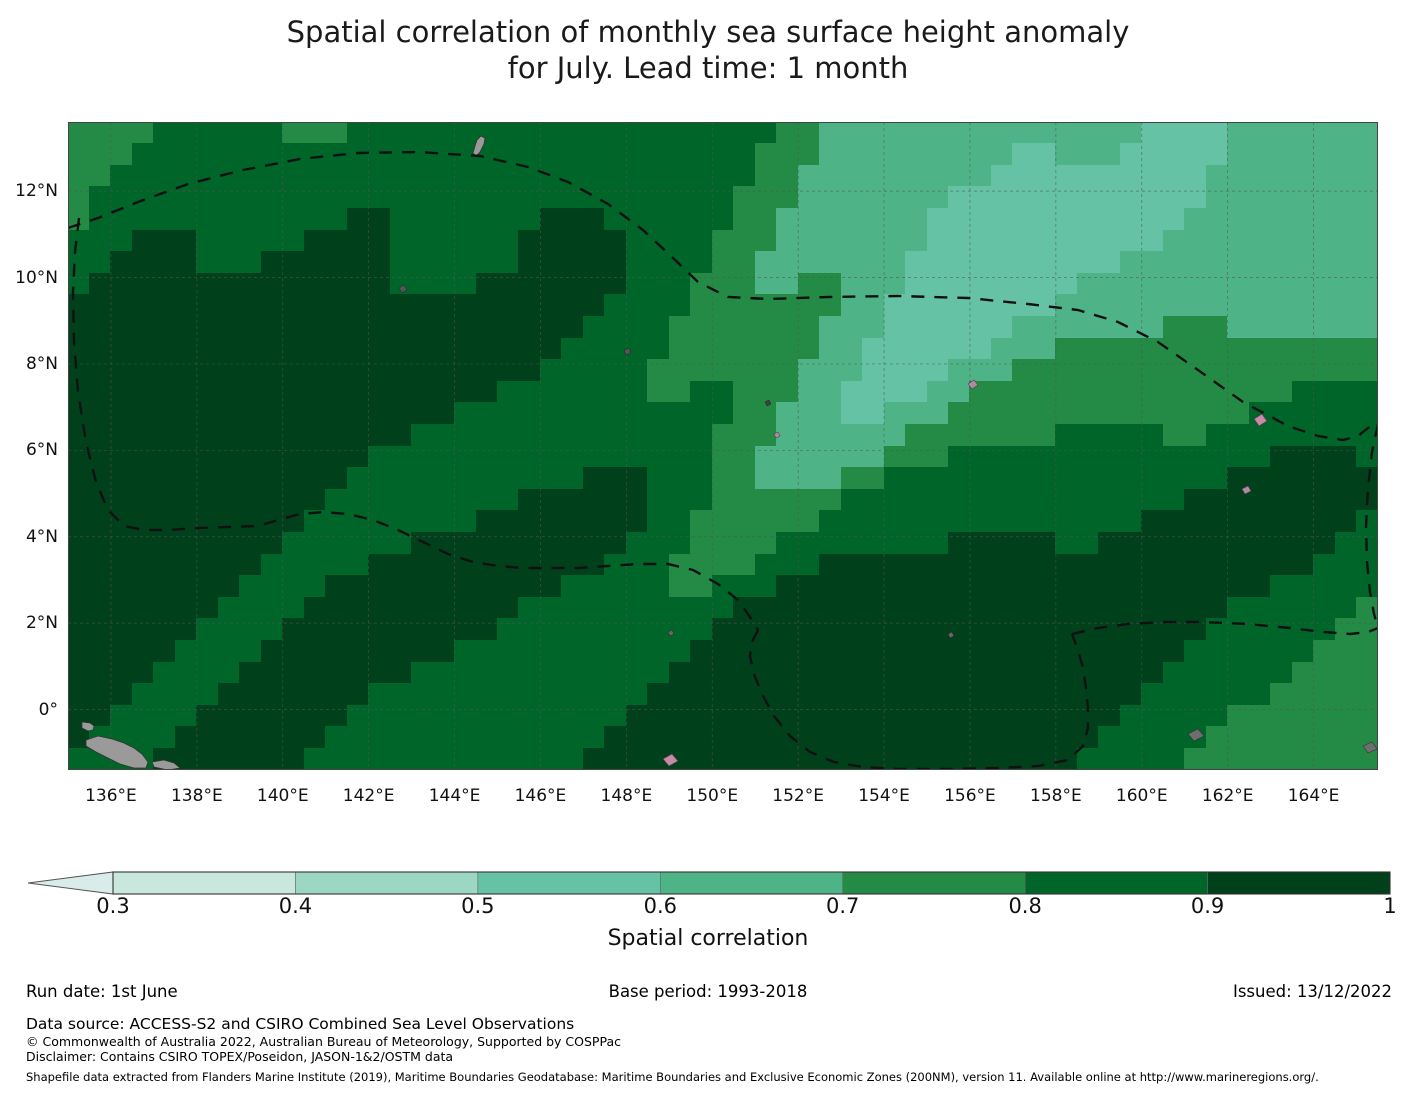  Describe the element at coordinates (454, 796) in the screenshot. I see `longitude-tick-label: 144°E` at that location.